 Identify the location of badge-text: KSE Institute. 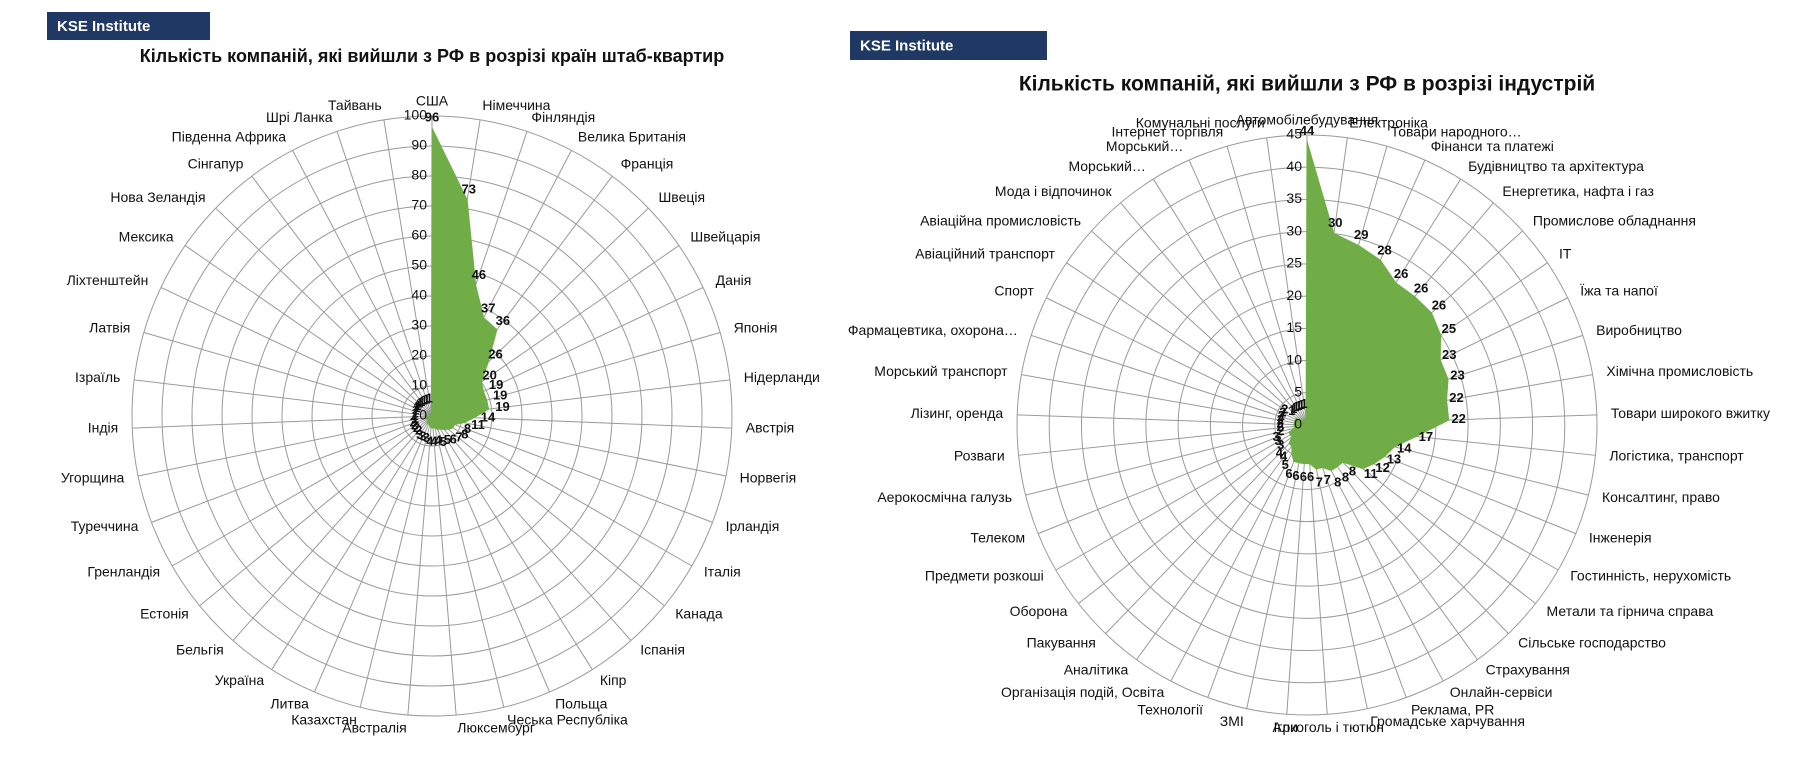
(103, 26).